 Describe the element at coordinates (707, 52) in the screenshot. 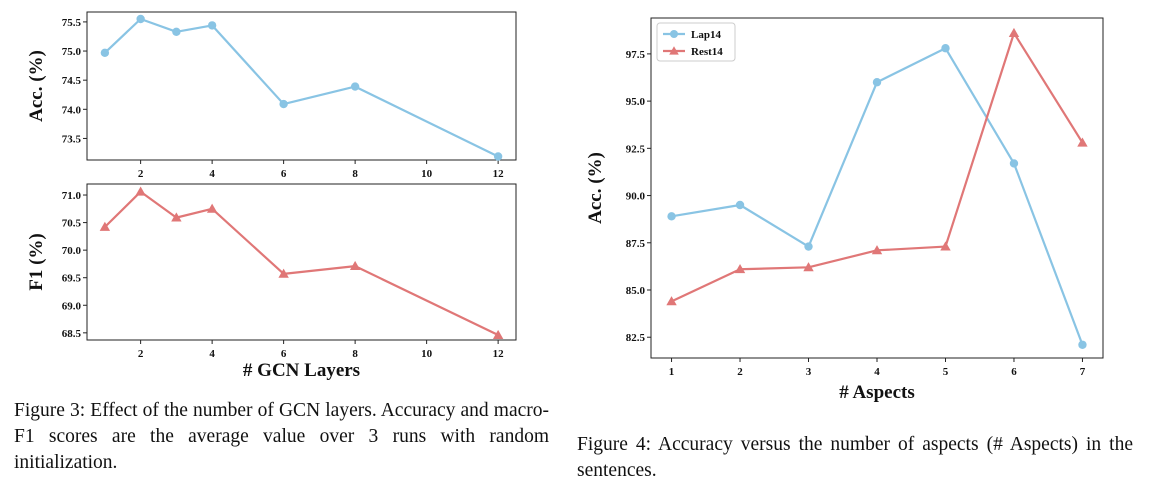

I see `legend-label: Rest14` at that location.